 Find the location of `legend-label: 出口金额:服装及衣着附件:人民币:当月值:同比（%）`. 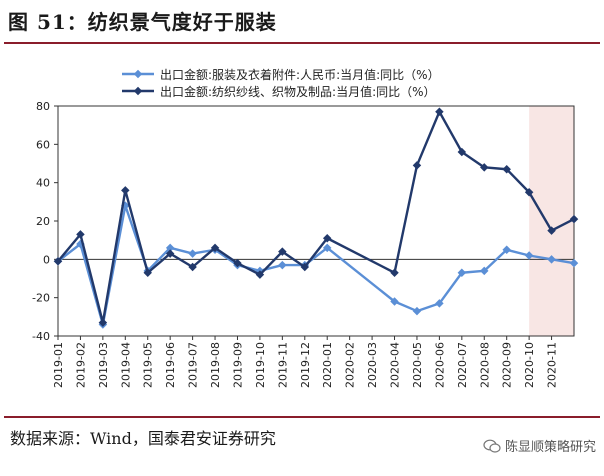

legend-label: 出口金额:服装及衣着附件:人民币:当月值:同比（%） is located at coordinates (300, 74).